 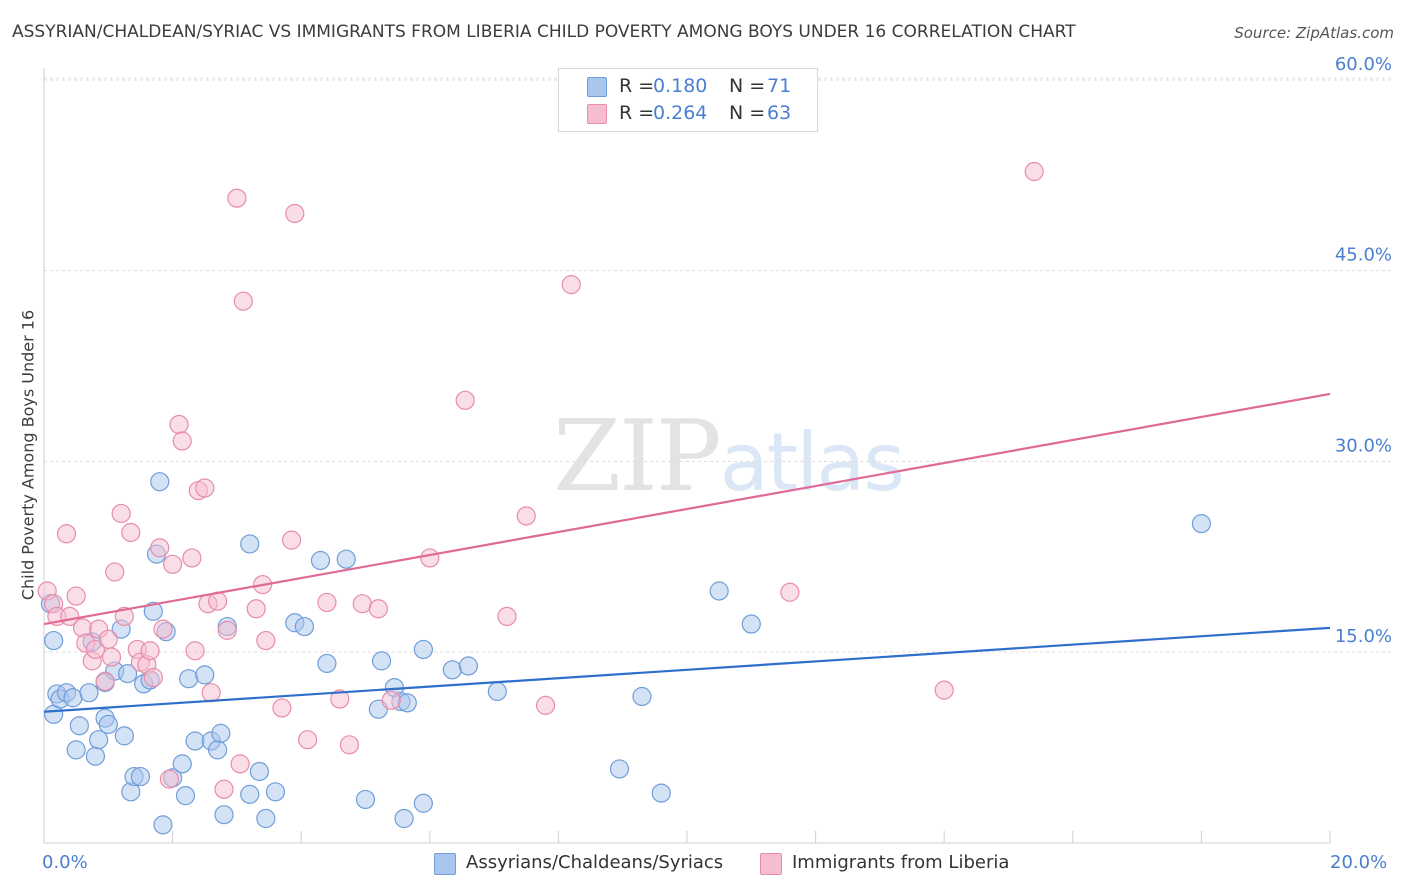 I want to click on watermark: ZIPatlas, so click(x=729, y=457).